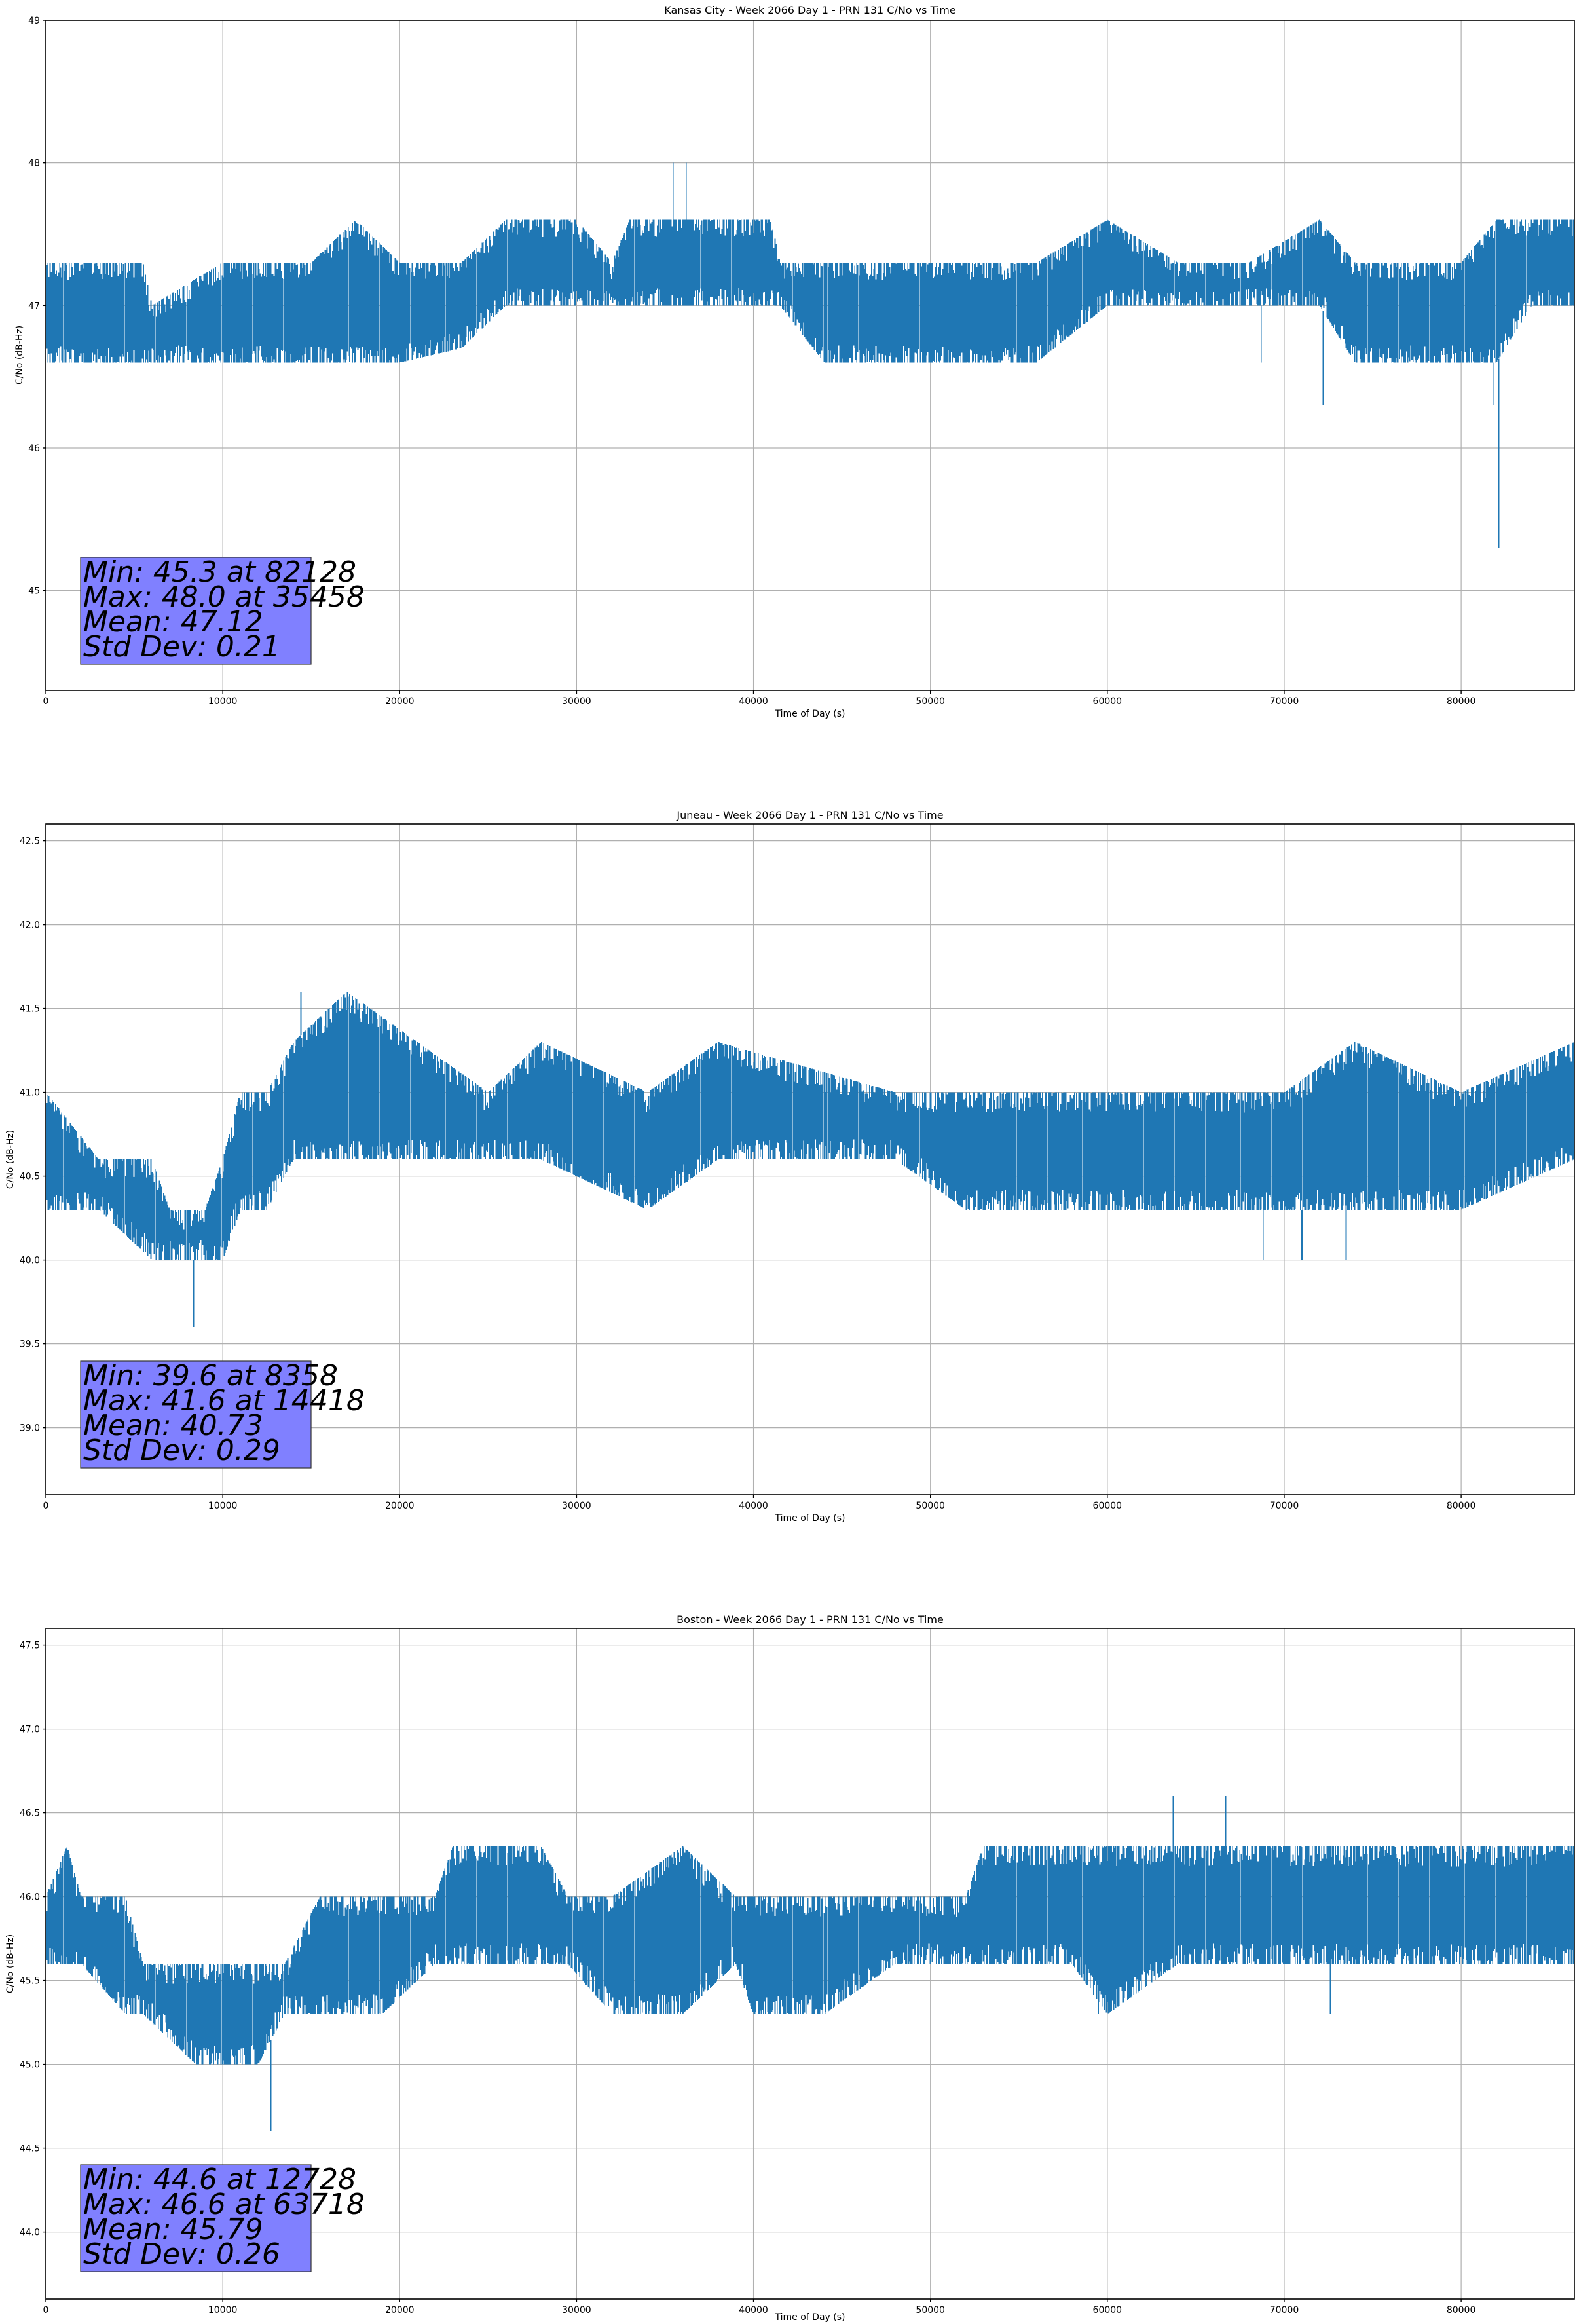 This screenshot has width=1577, height=2324. Describe the element at coordinates (219, 572) in the screenshot. I see `stats-min: Min: 45.3 at 82128` at that location.